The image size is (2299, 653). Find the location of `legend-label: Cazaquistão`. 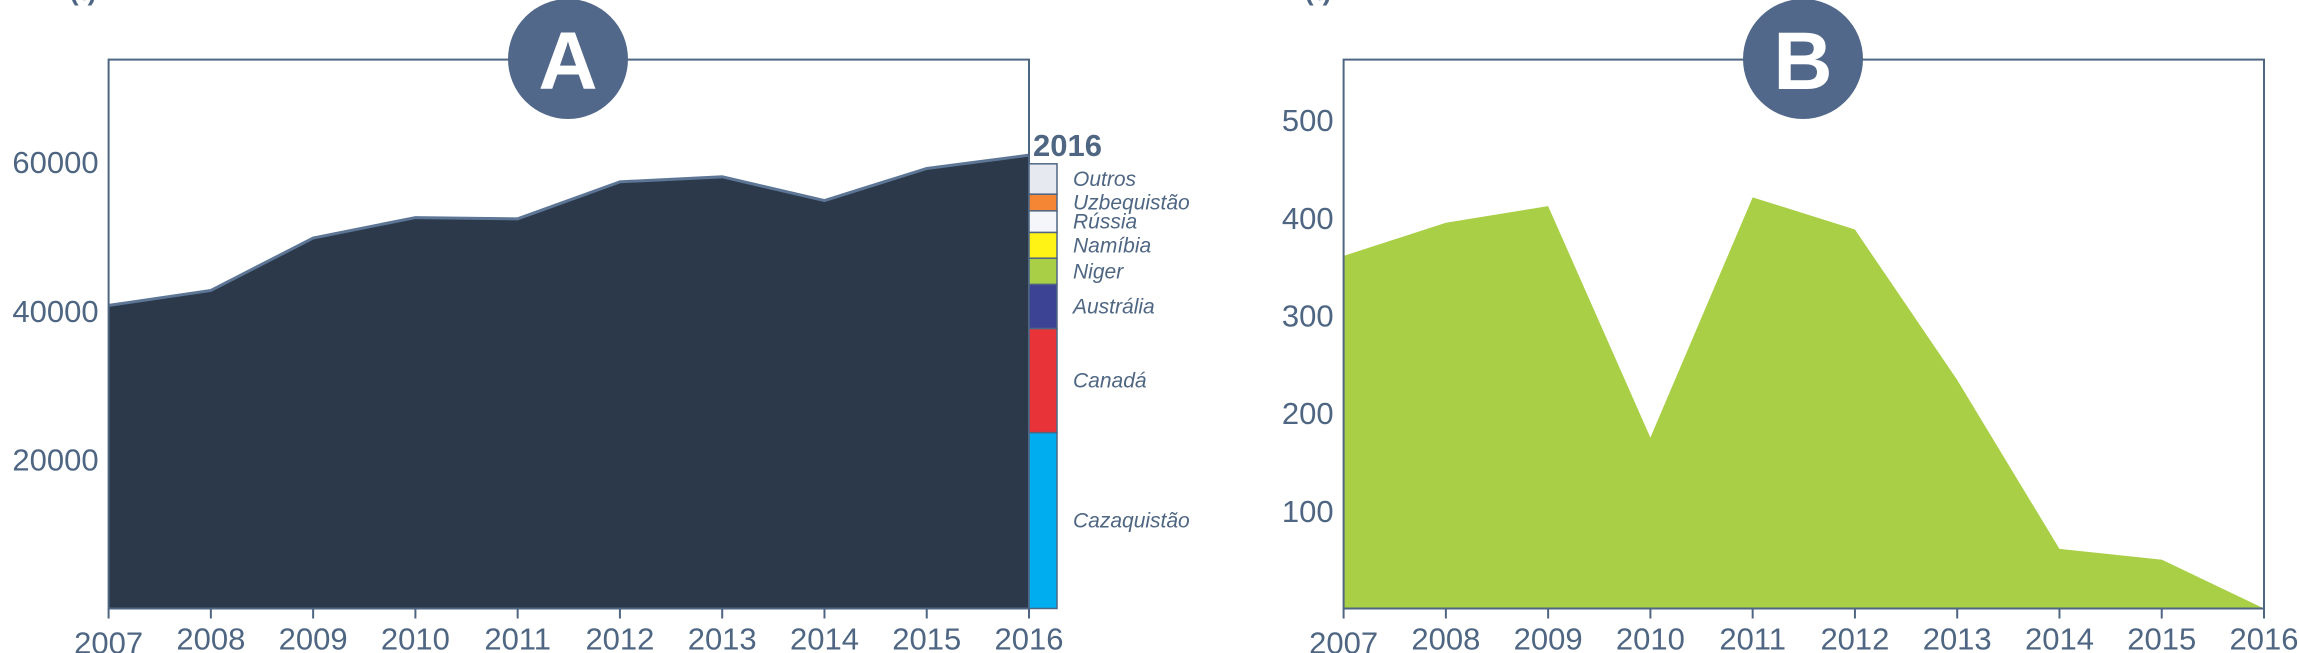

legend-label: Cazaquistão is located at coordinates (1131, 521).